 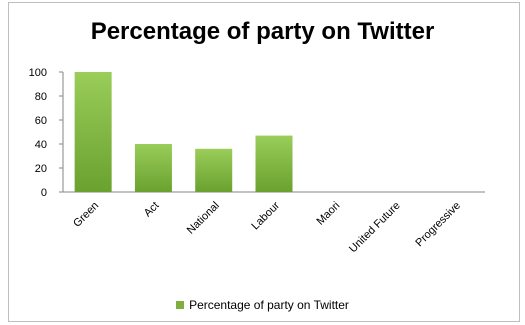 I want to click on y-tick-label: 0, so click(x=44, y=193).